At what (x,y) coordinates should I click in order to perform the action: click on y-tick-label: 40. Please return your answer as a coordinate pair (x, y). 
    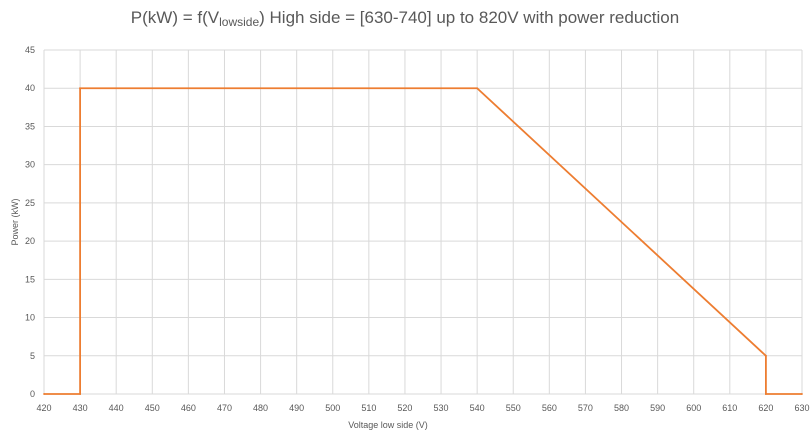
    Looking at the image, I should click on (30, 88).